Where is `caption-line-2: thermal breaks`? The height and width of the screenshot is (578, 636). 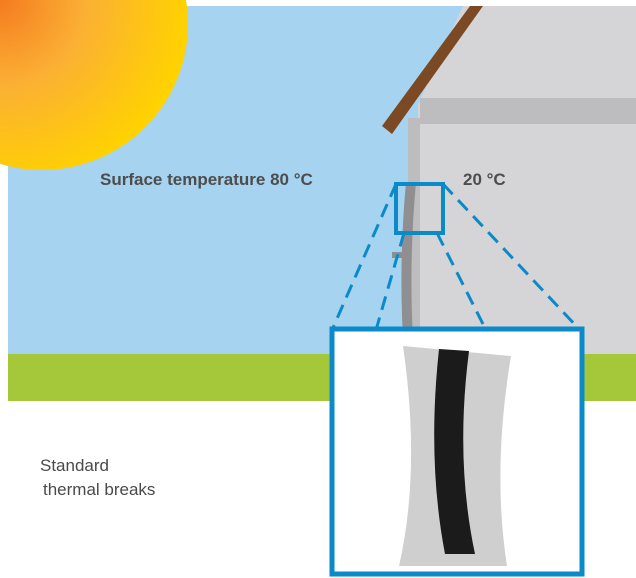
caption-line-2: thermal breaks is located at coordinates (99, 489).